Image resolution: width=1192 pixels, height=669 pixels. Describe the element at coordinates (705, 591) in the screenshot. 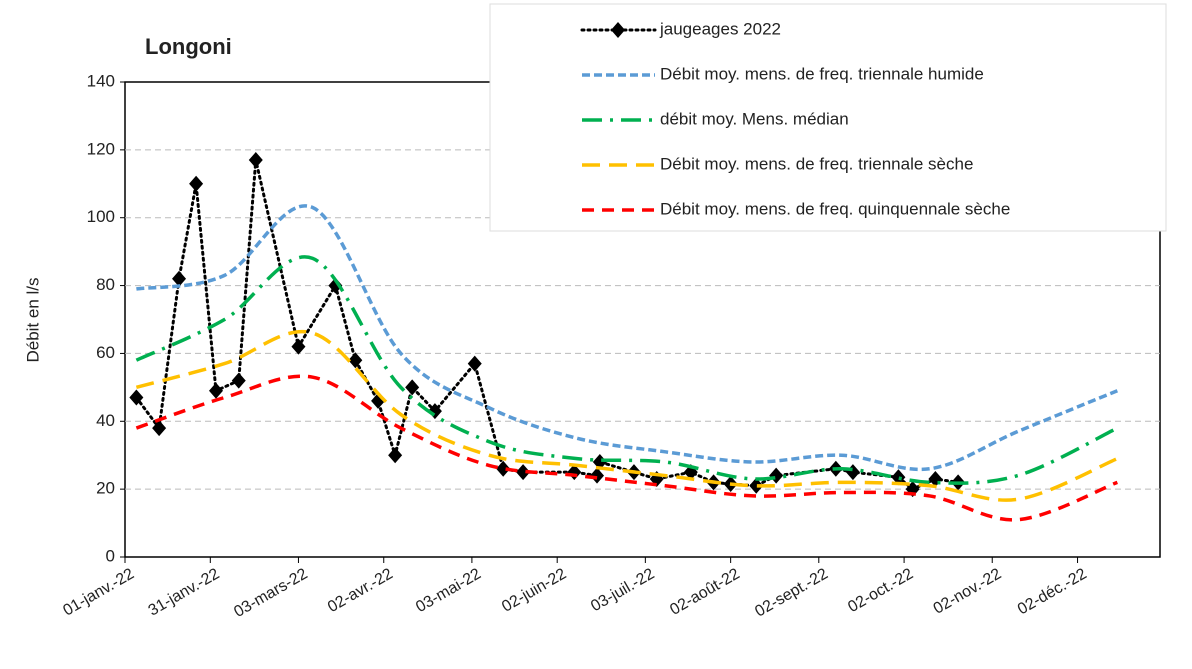

I see `x-tick-label: 02-août-22` at that location.